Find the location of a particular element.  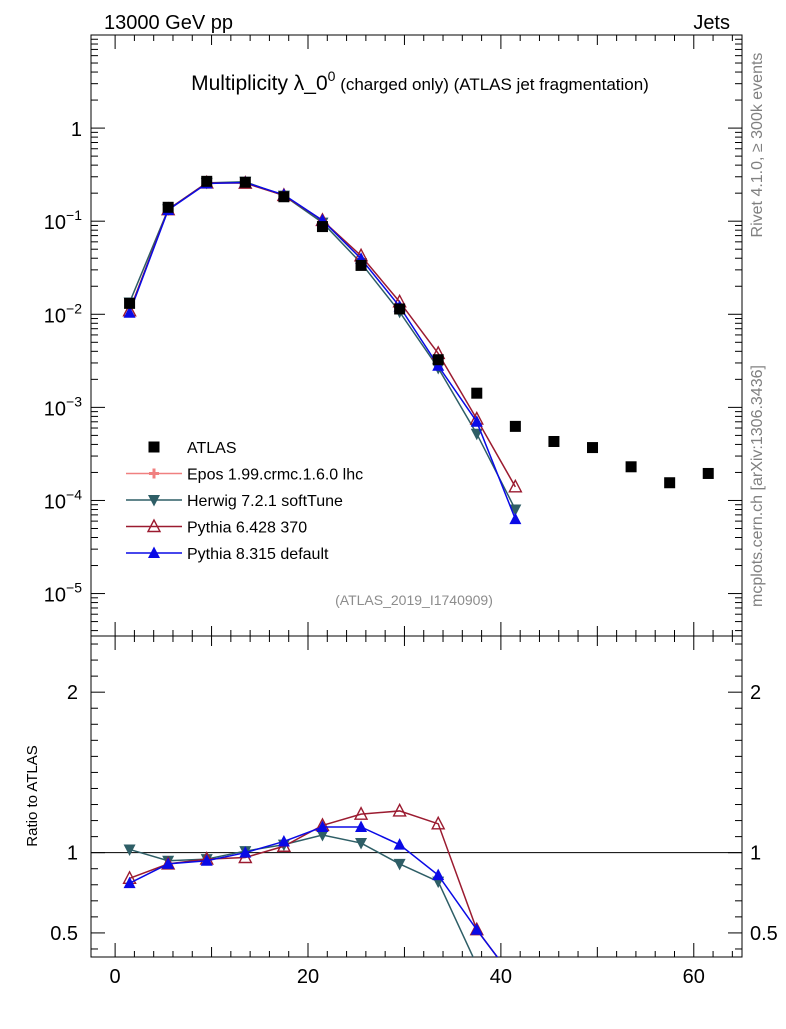

ratio-tick-label-left: 1 is located at coordinates (72, 854).